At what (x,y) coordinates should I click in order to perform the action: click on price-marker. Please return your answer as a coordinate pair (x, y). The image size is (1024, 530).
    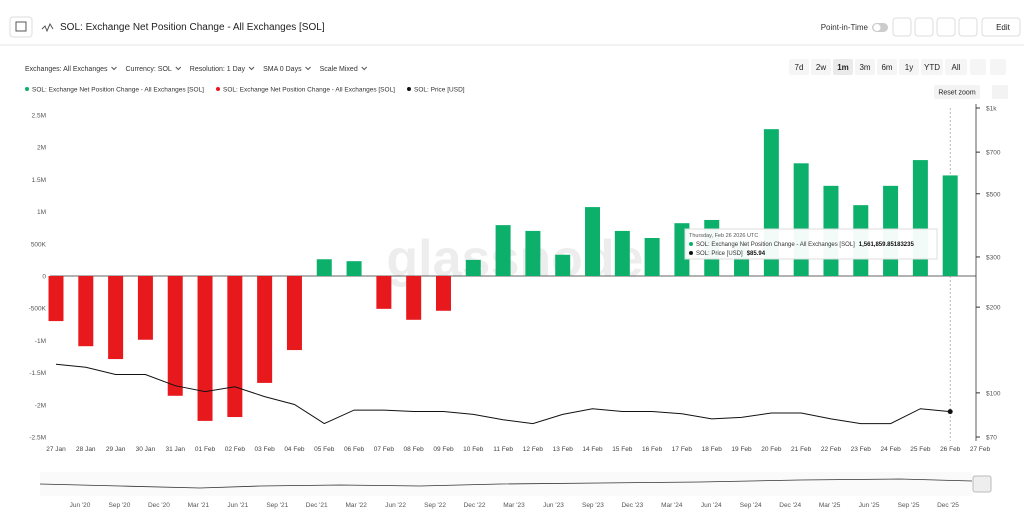
    Looking at the image, I should click on (950, 412).